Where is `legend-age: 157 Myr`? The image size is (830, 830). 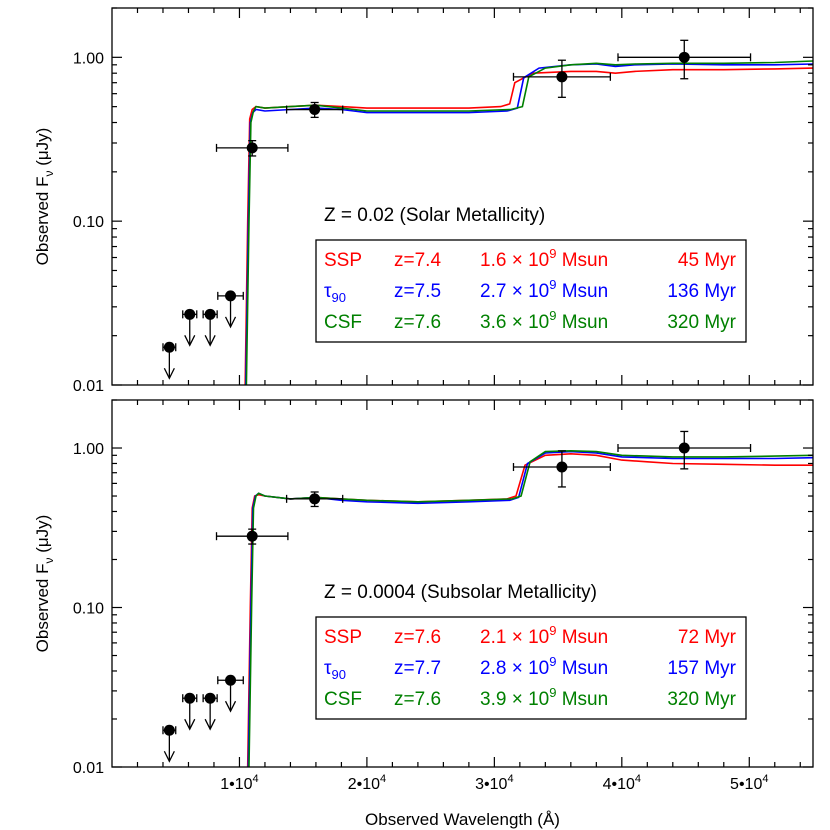 legend-age: 157 Myr is located at coordinates (701, 668).